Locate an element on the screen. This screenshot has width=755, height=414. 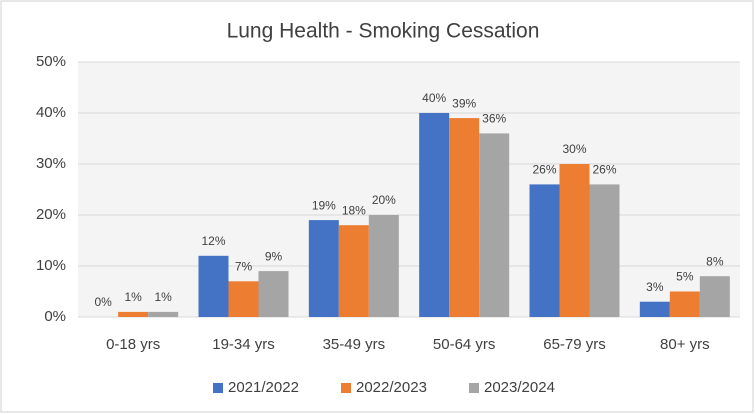
x-tick-label: 50-64 yrs is located at coordinates (464, 344).